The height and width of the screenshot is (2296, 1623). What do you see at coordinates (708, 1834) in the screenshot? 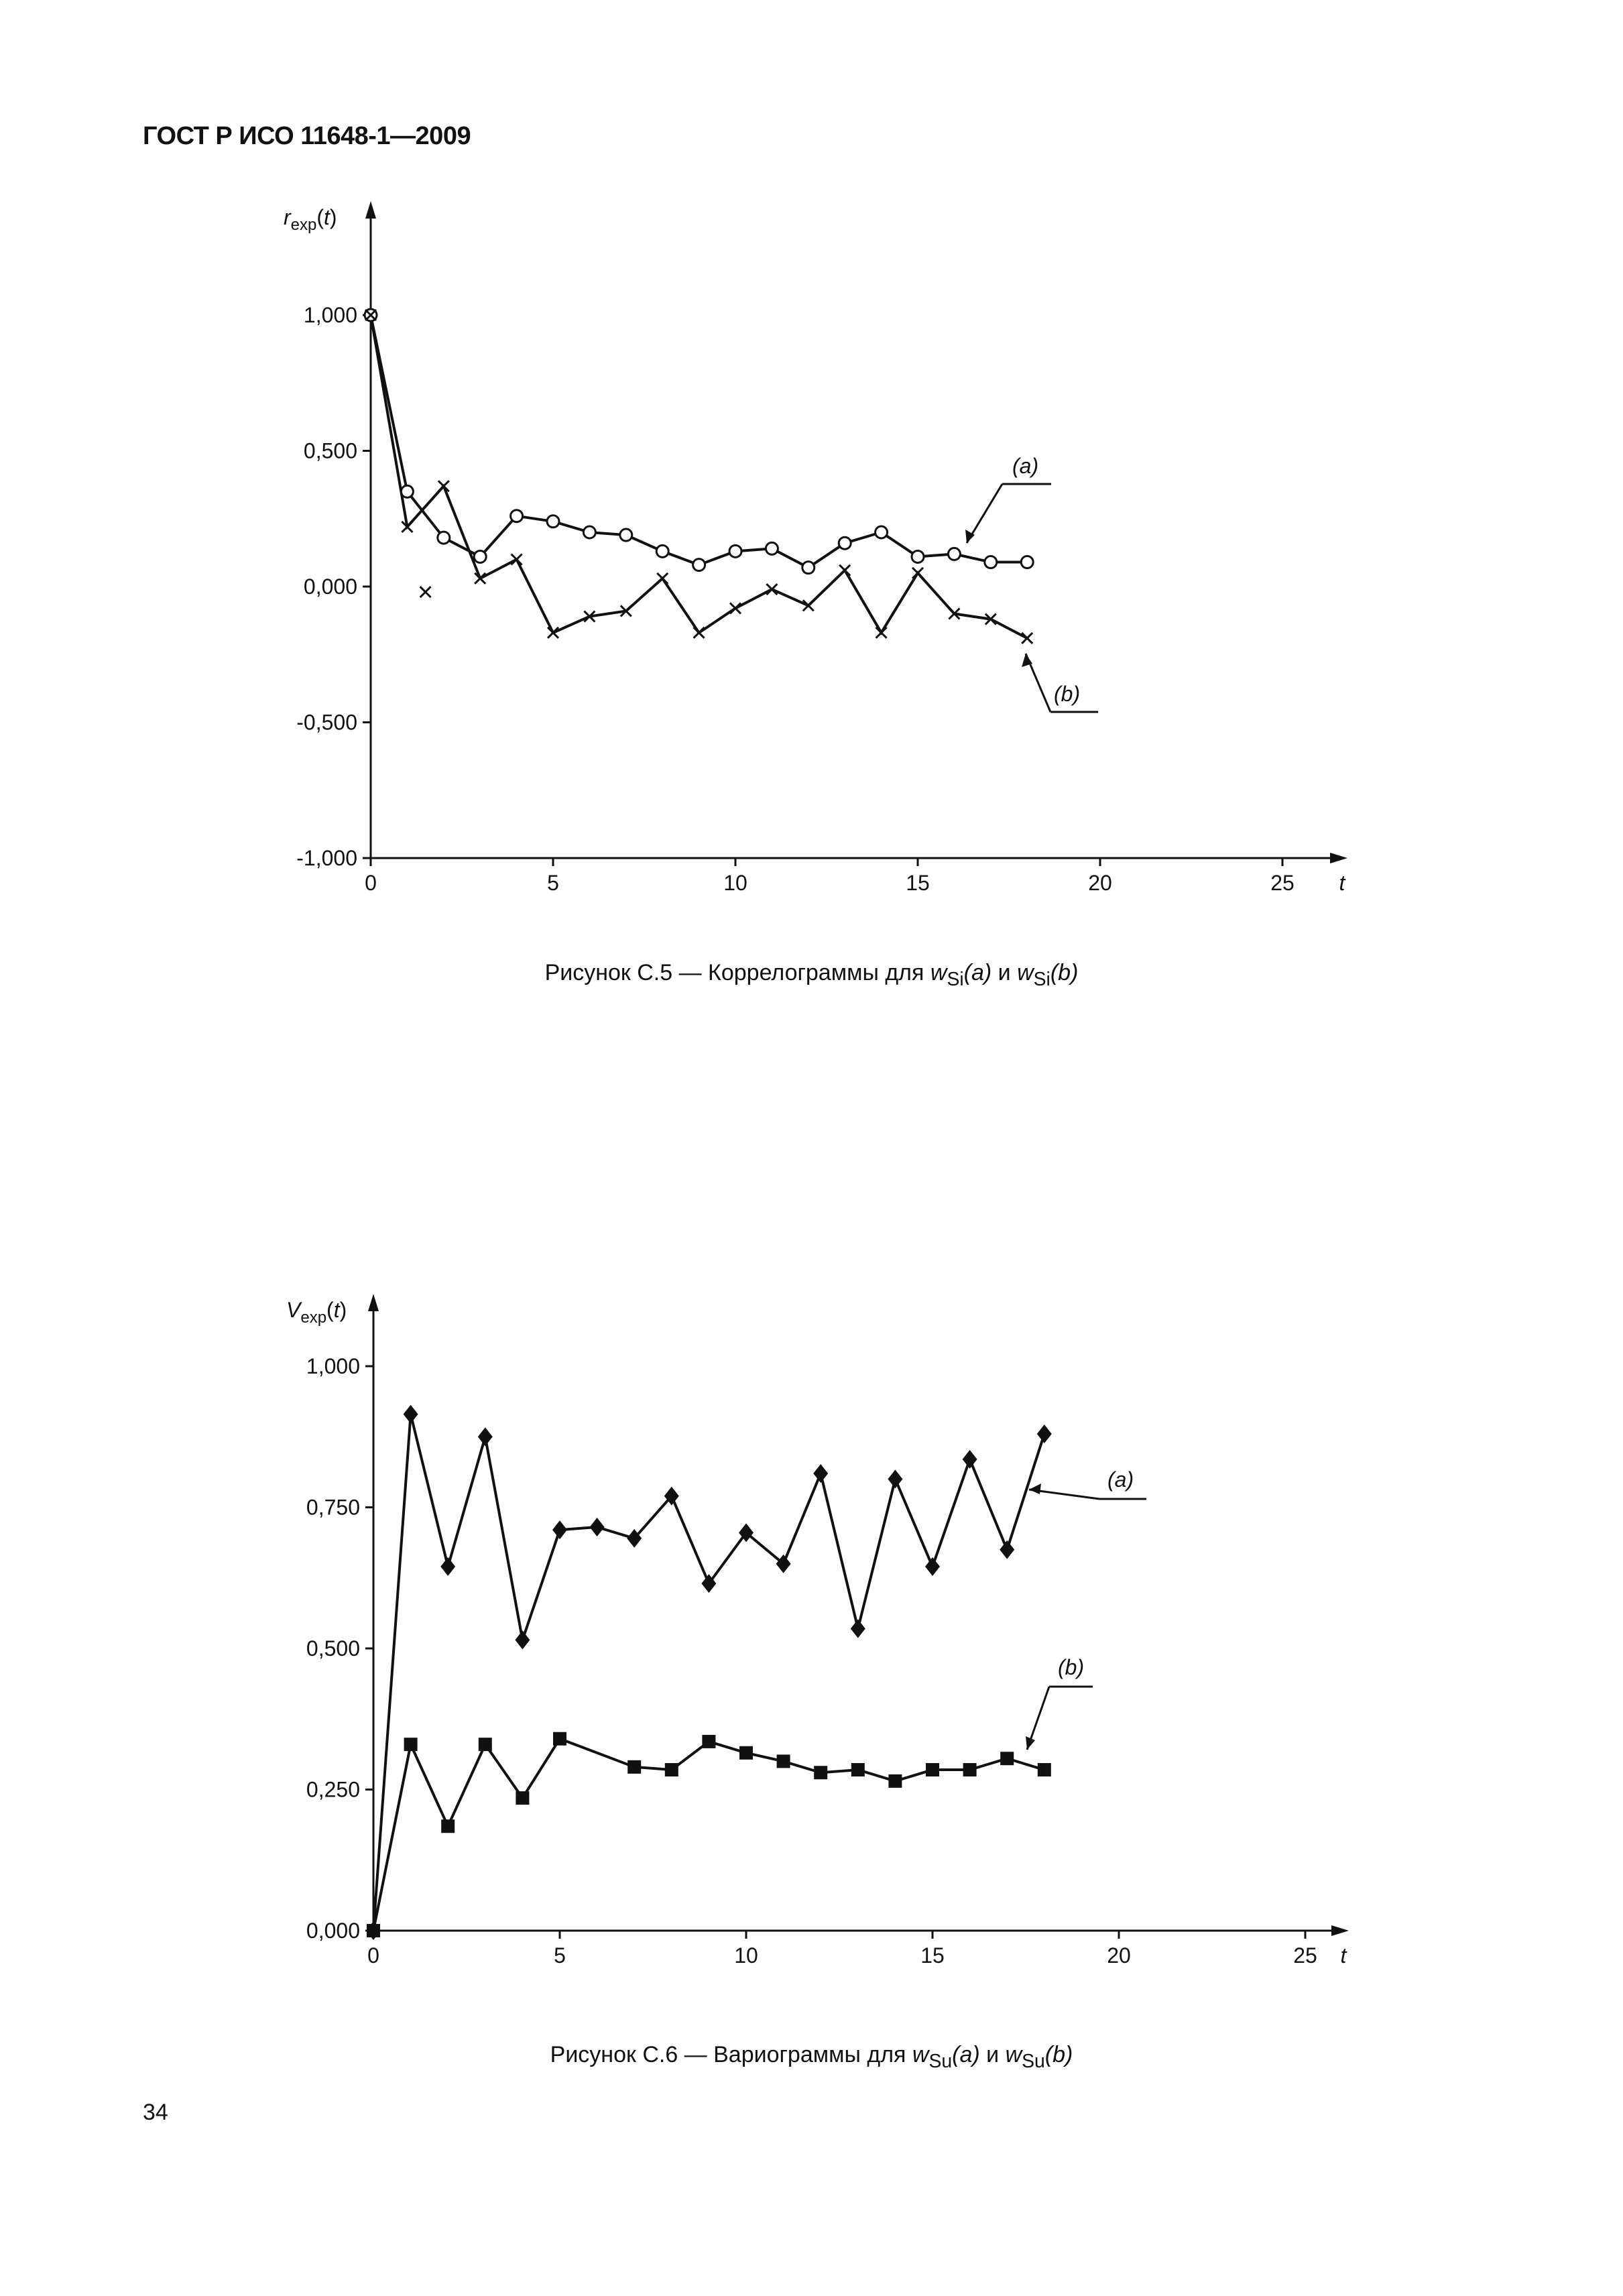
I see `series-line-b` at bounding box center [708, 1834].